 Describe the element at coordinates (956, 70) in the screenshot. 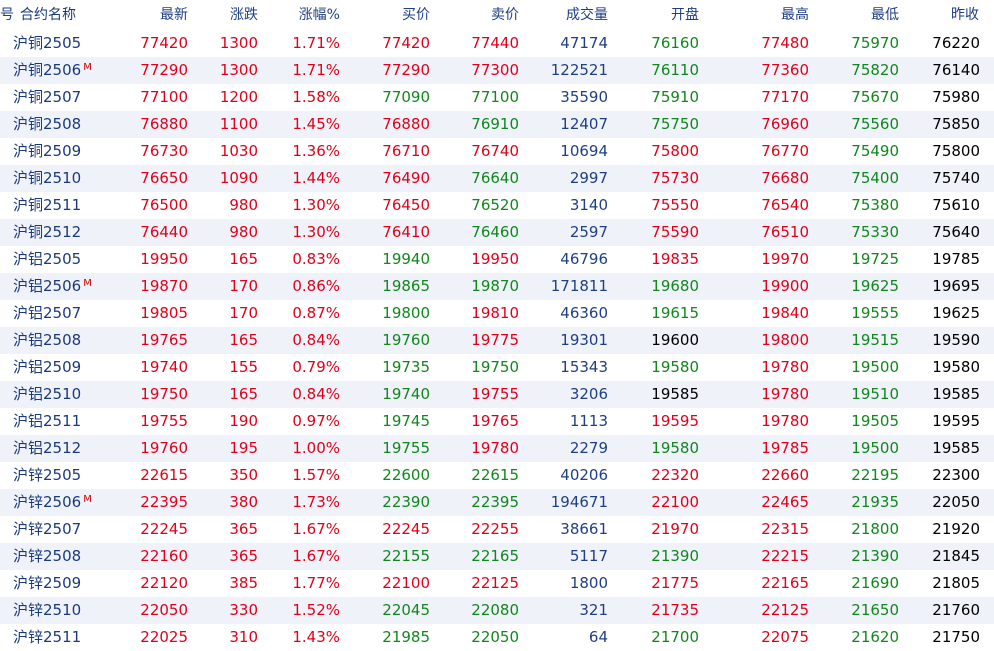

I see `cell-prev-close: 76140` at that location.